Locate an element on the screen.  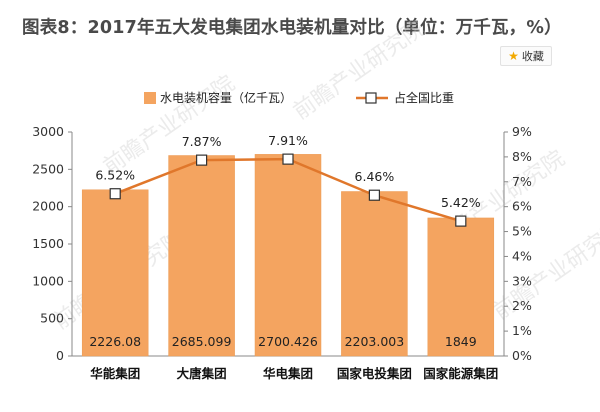
bar-value-label: 2226.08 is located at coordinates (115, 341).